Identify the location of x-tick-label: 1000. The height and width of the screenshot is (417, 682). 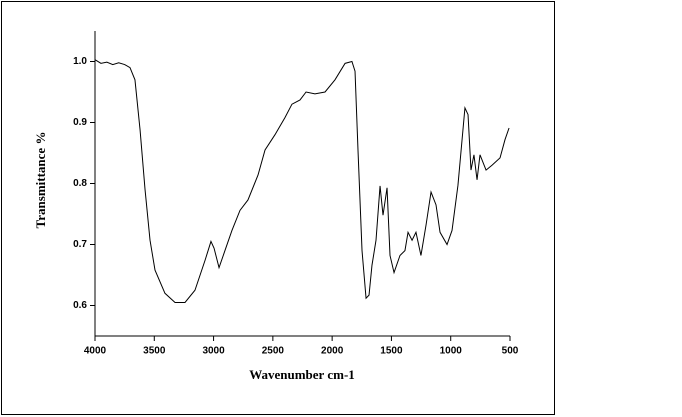
(451, 351).